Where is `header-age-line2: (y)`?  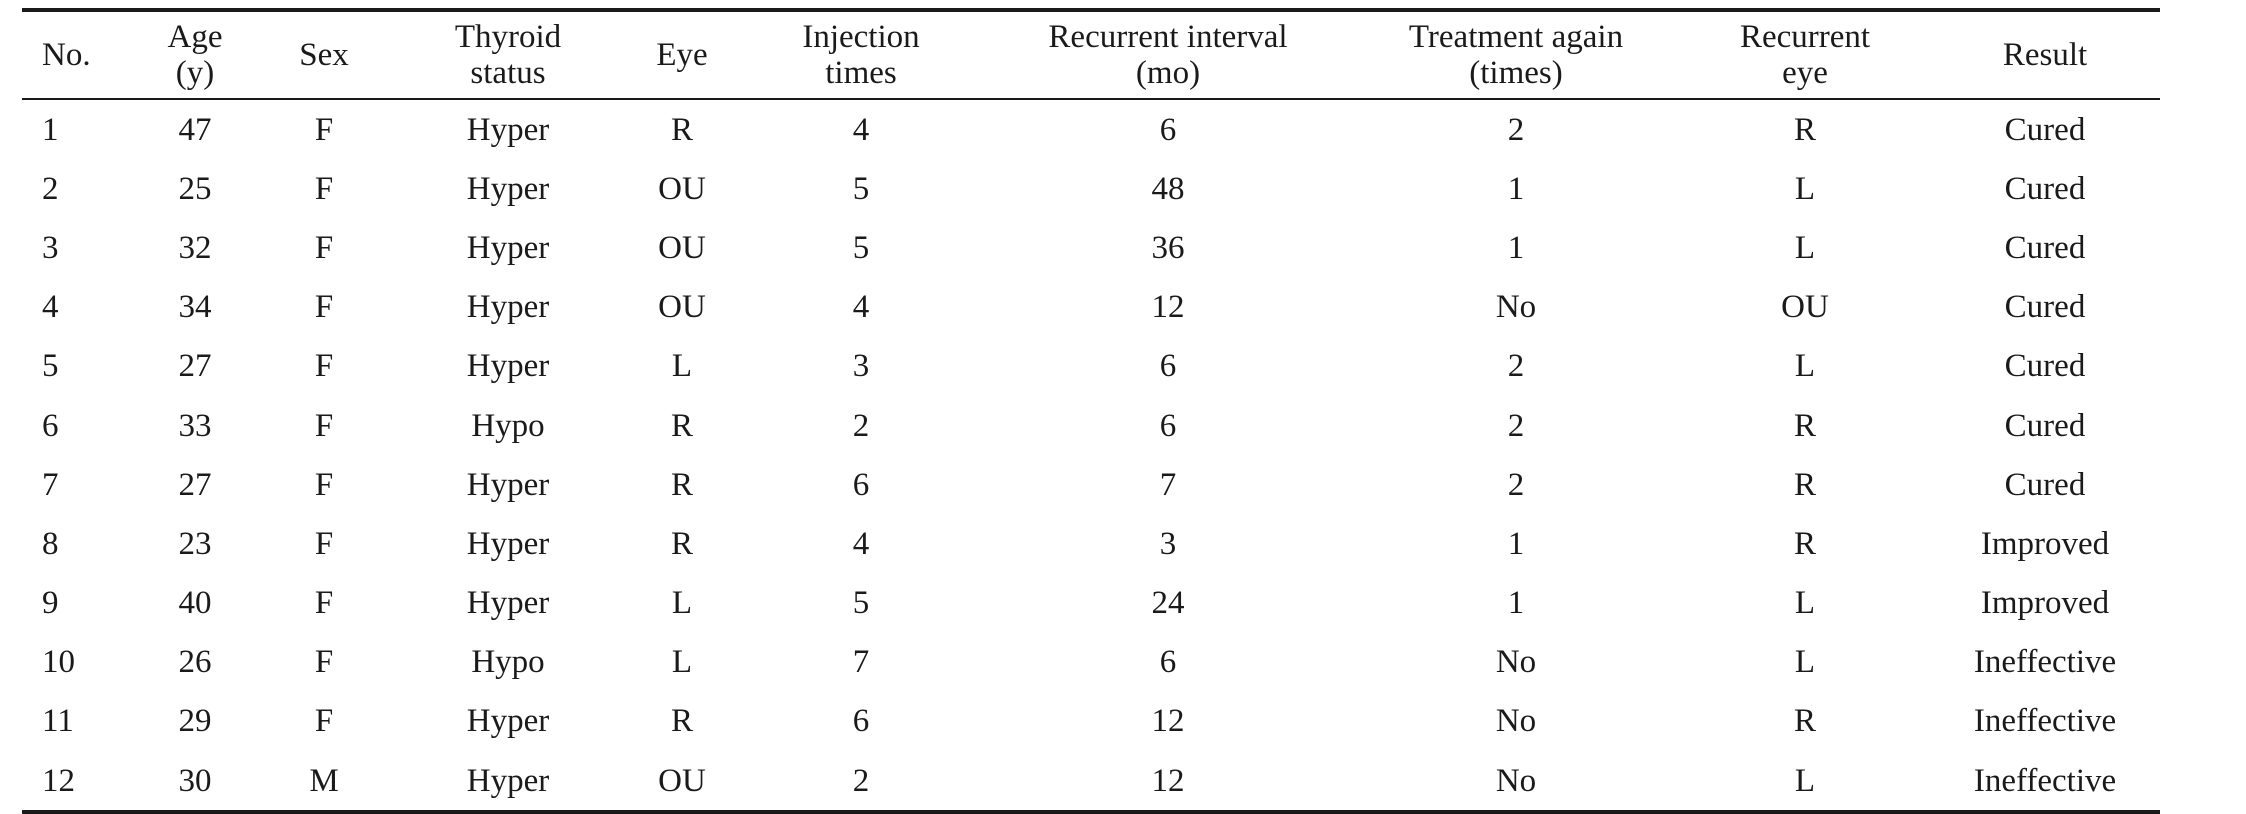
header-age-line2: (y) is located at coordinates (195, 73).